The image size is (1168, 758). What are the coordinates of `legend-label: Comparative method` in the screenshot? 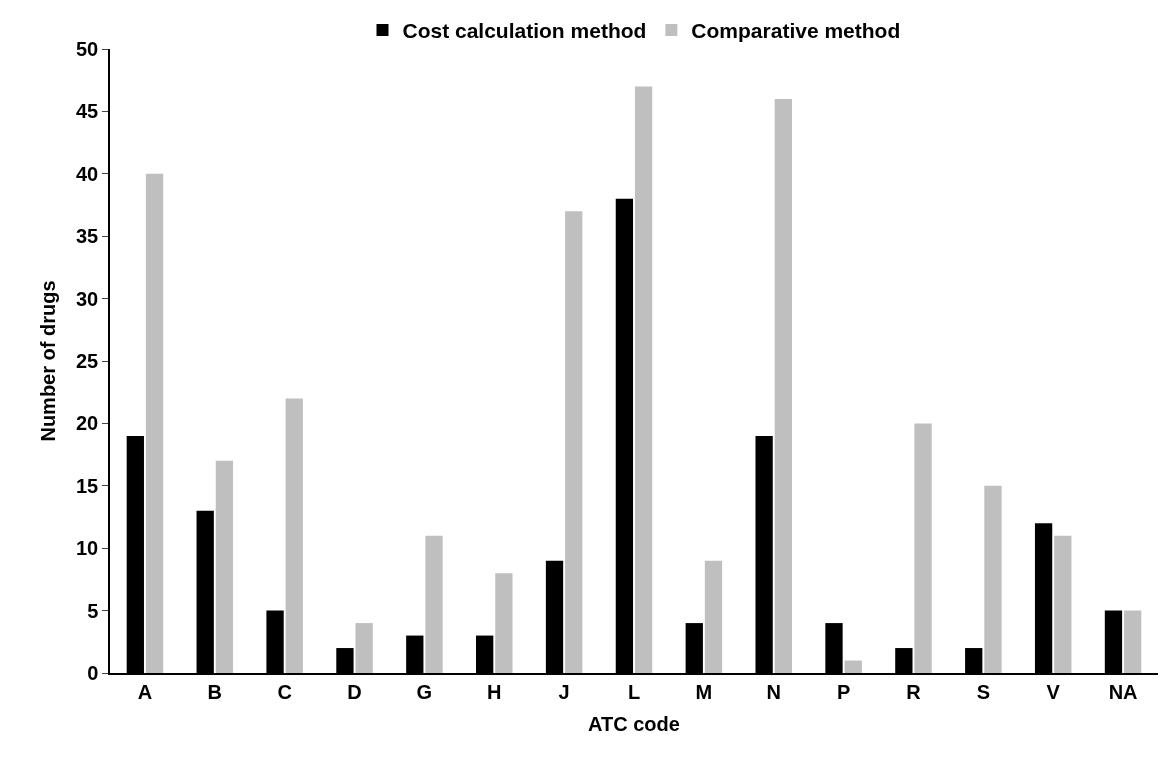 It's located at (796, 31).